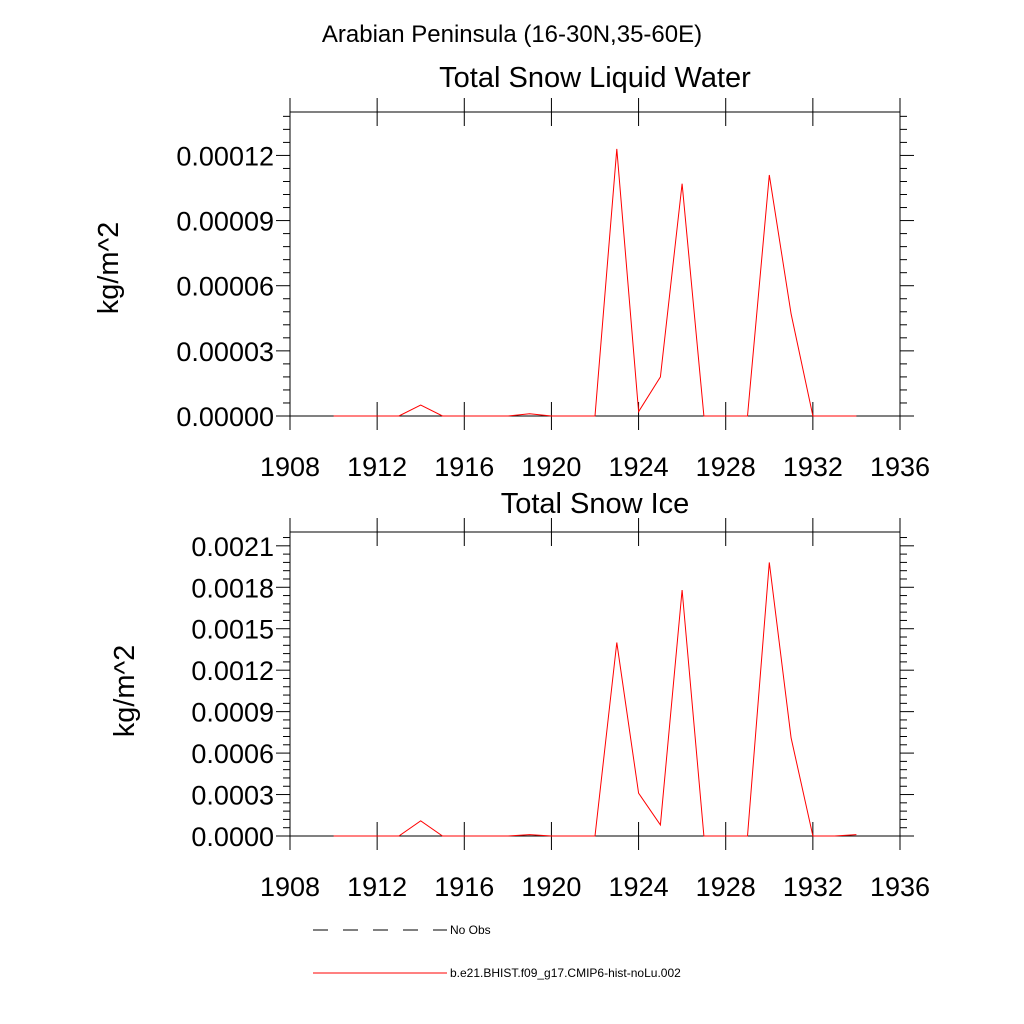  Describe the element at coordinates (225, 156) in the screenshot. I see `y-tick-label: 0.00012` at that location.